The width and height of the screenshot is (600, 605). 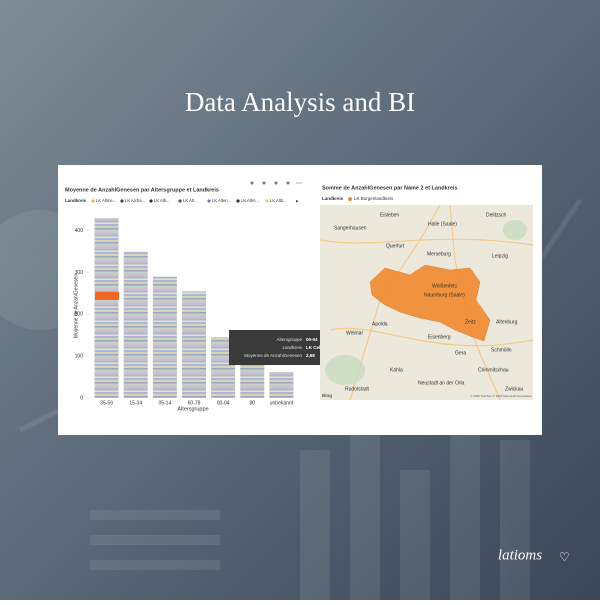 I want to click on place-label: Naumburg (Saale), so click(x=444, y=295).